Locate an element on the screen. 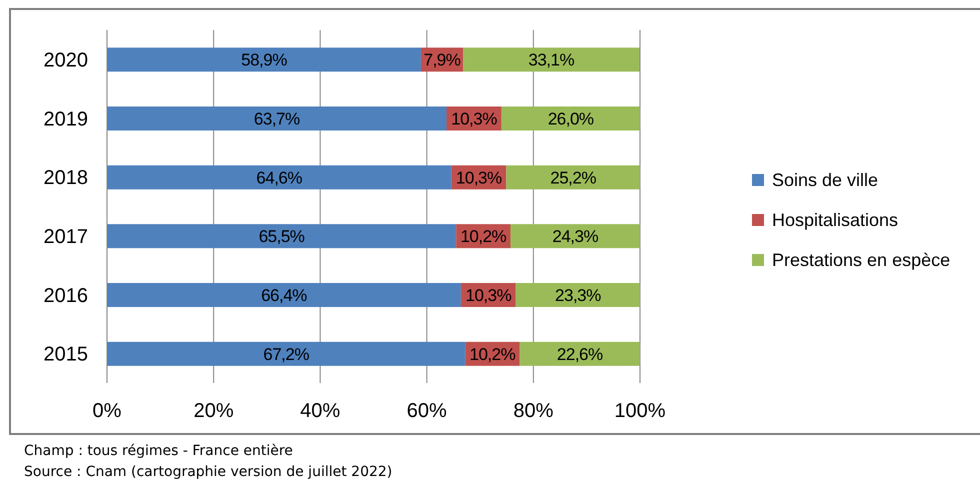 The height and width of the screenshot is (482, 980). data-label: 26,0% is located at coordinates (571, 119).